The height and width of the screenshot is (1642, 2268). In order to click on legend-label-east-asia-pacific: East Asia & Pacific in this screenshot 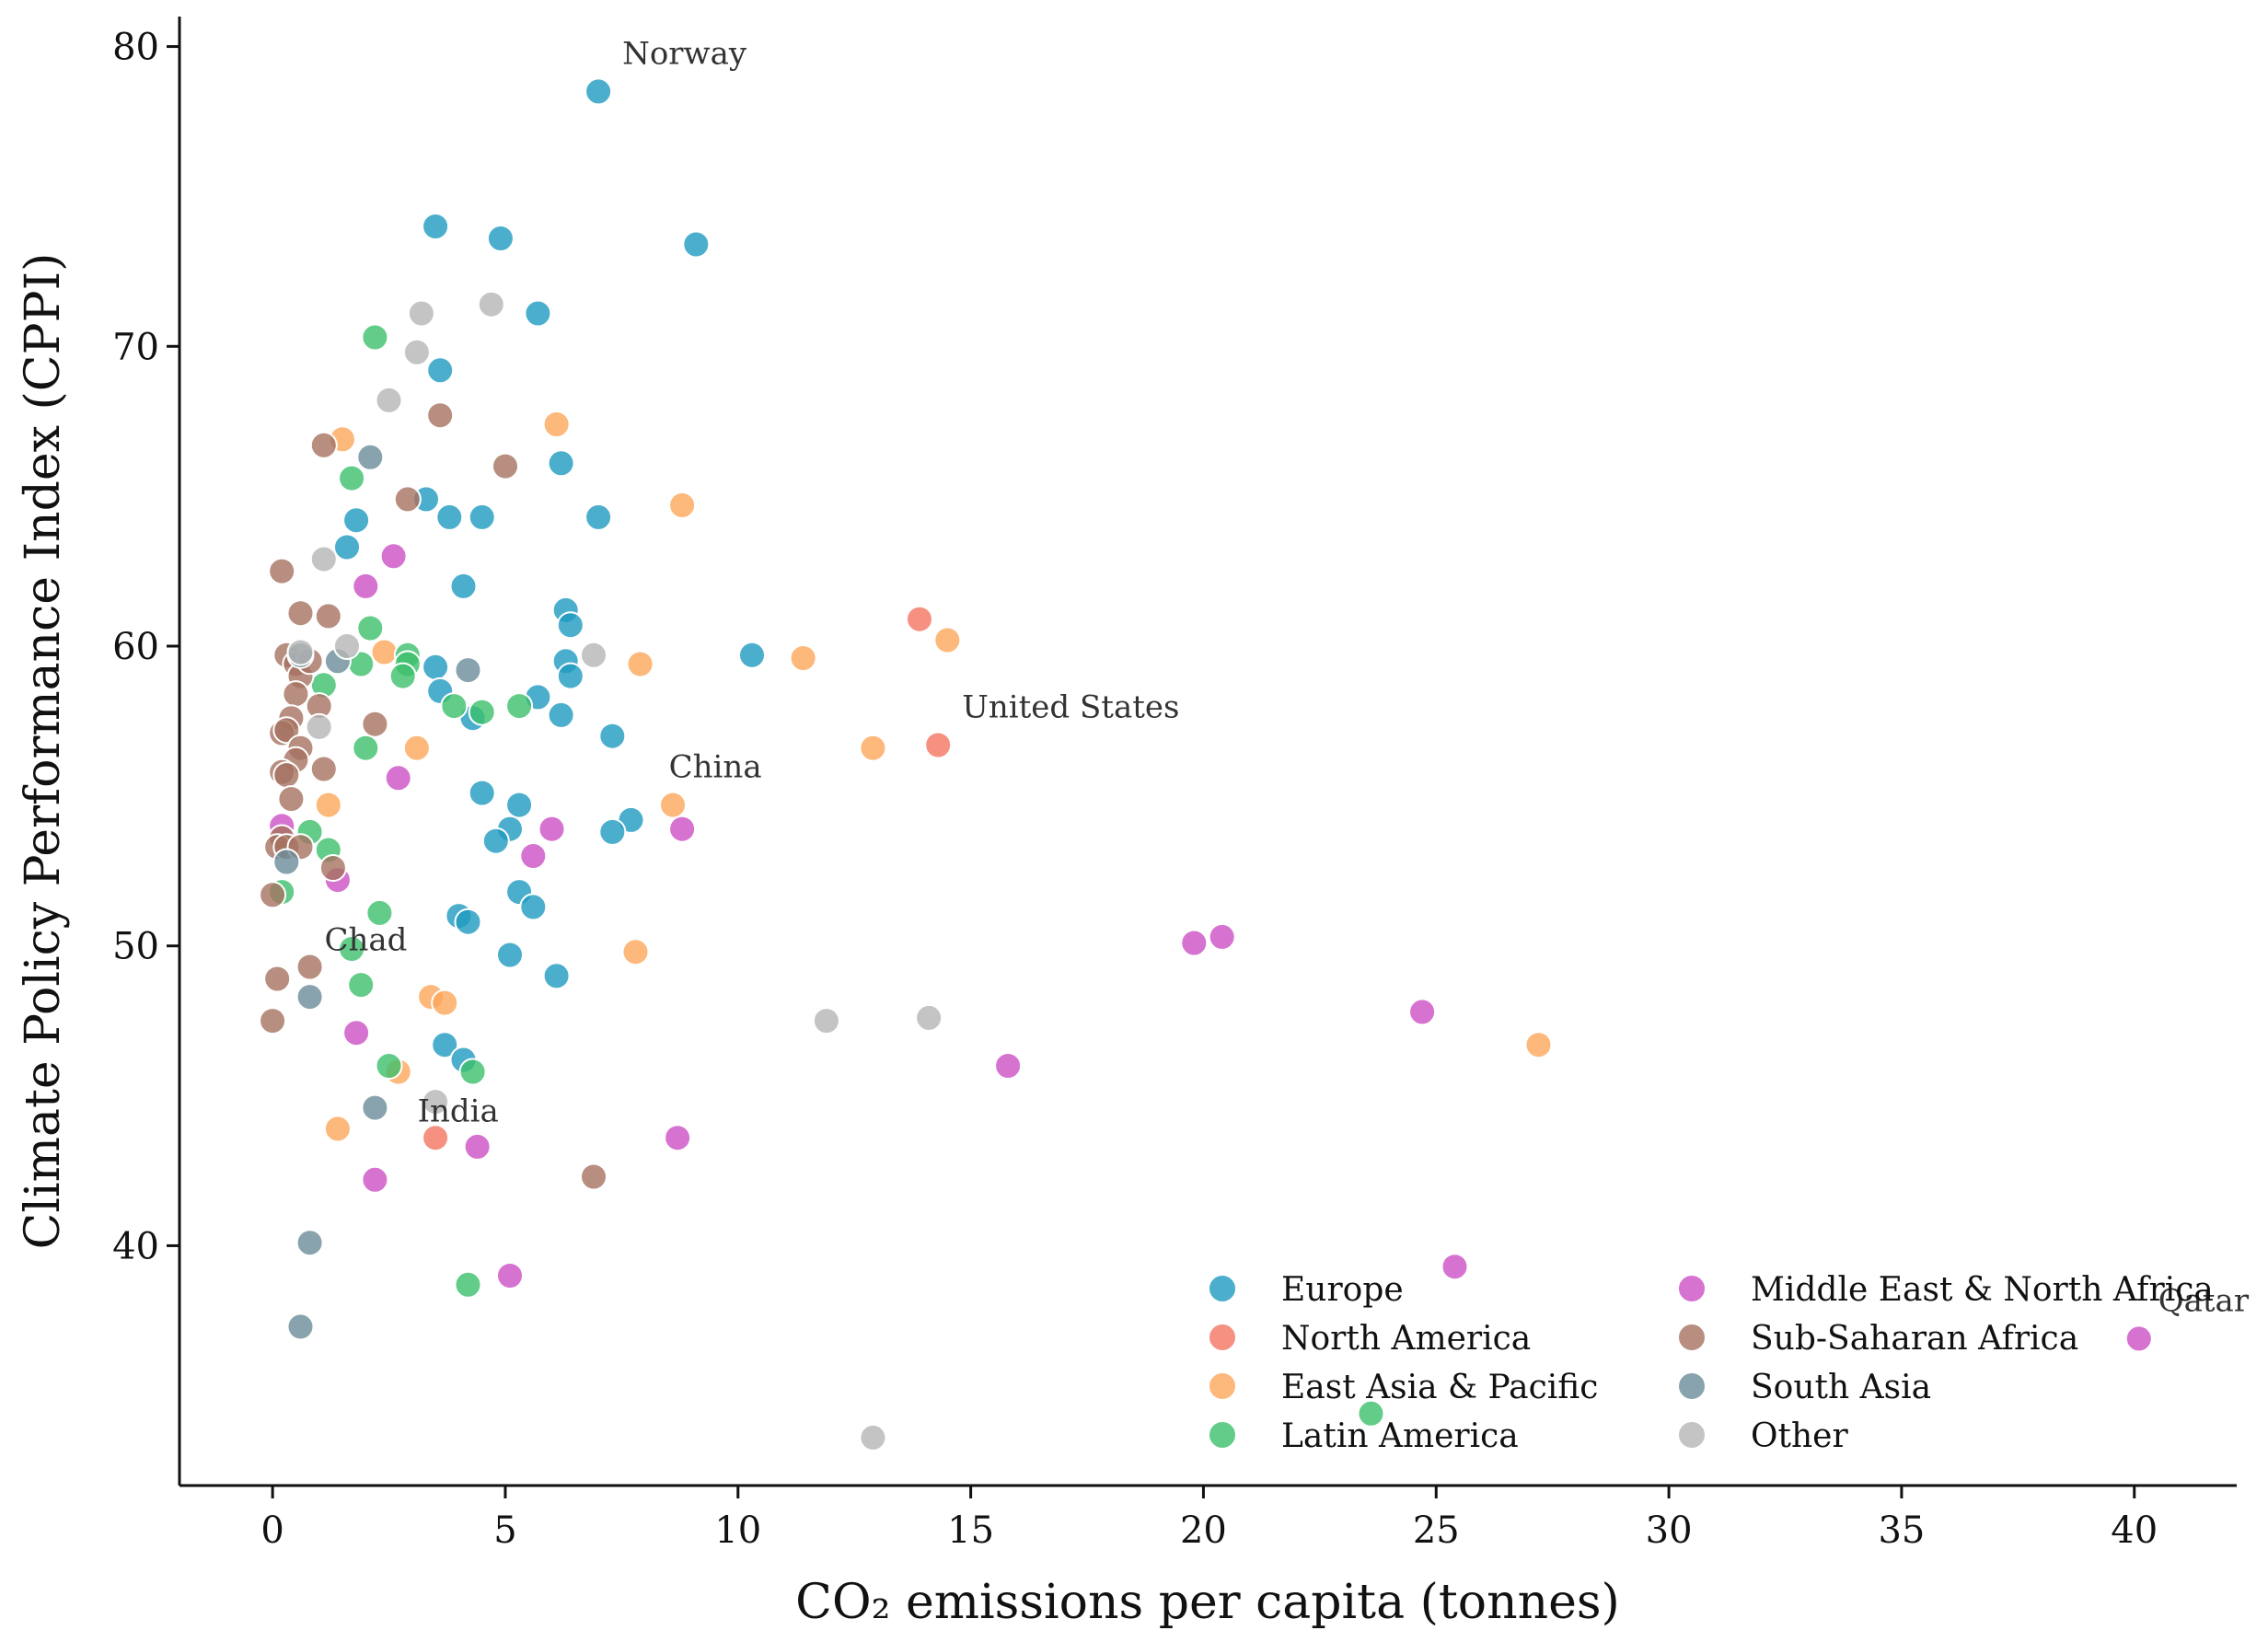, I will do `click(1439, 1387)`.